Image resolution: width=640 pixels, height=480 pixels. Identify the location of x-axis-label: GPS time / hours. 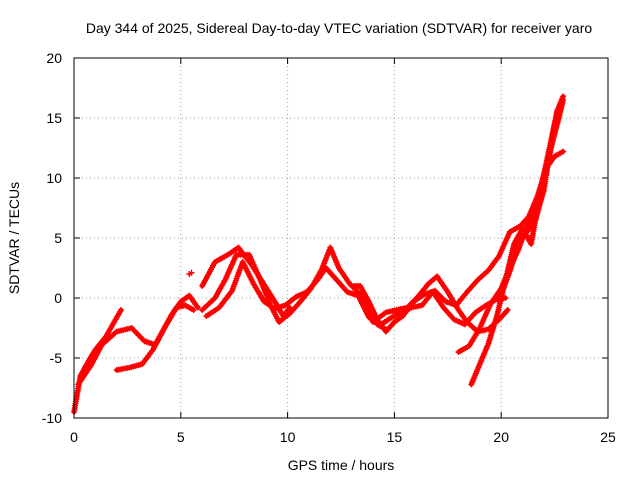
(341, 465).